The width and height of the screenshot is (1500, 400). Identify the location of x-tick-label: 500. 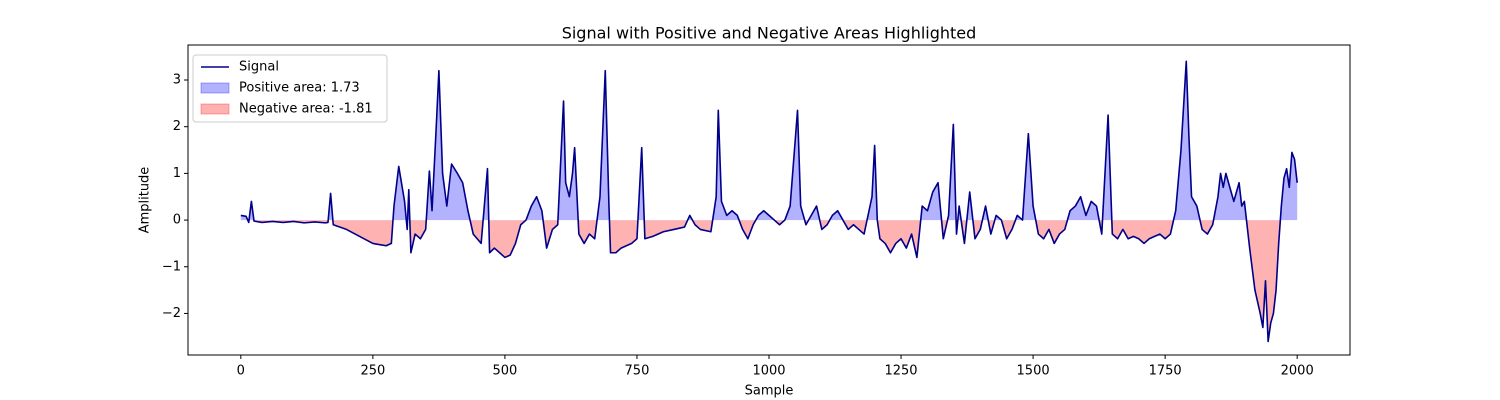
(504, 371).